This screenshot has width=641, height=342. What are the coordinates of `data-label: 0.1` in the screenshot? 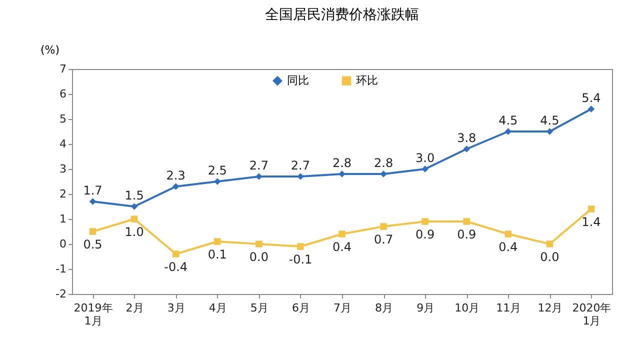 It's located at (217, 255).